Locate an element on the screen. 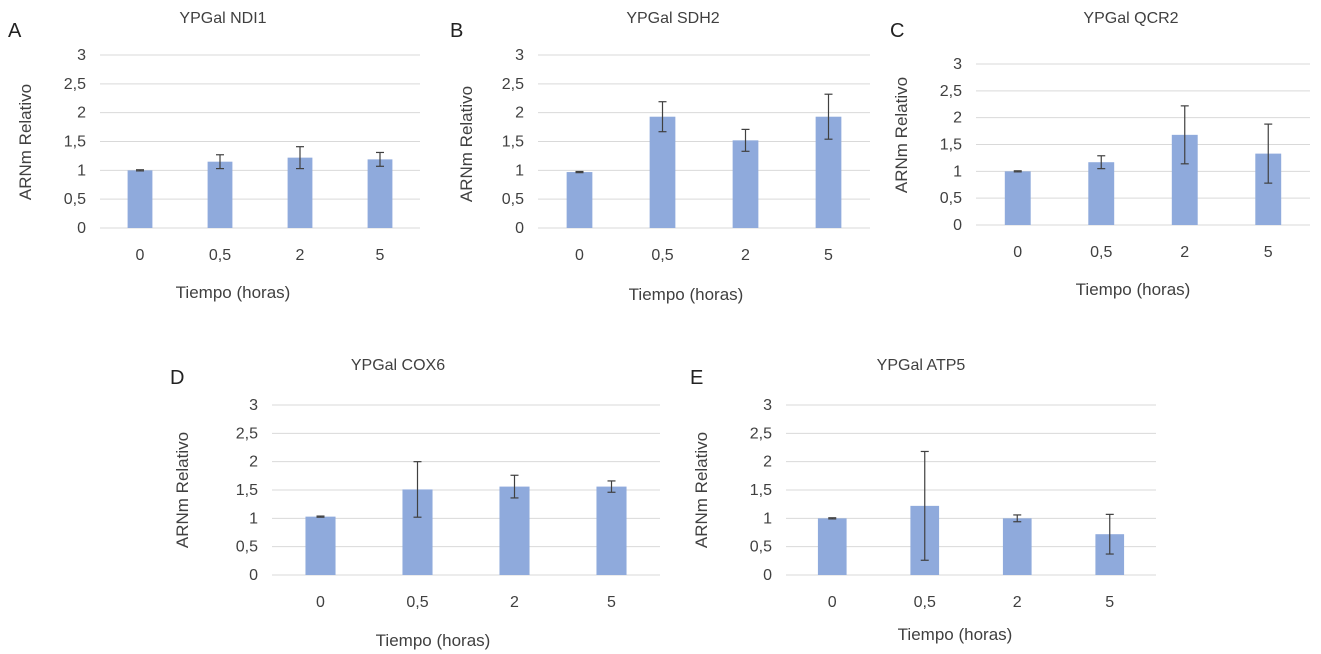 This screenshot has width=1321, height=654. chart-title: YPGal NDI1 is located at coordinates (223, 18).